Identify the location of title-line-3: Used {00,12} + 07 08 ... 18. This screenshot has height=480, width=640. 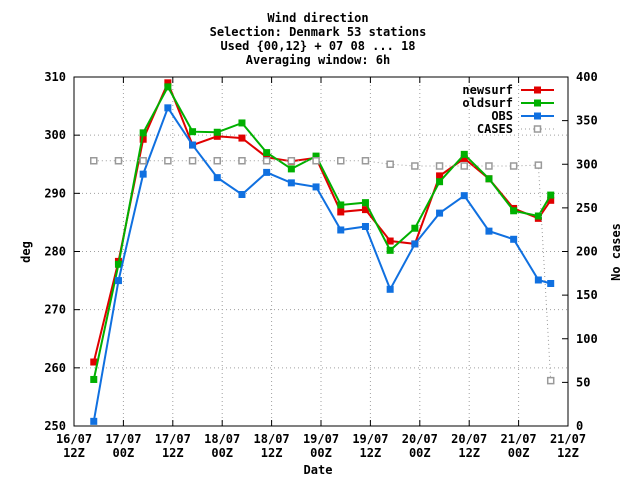
(317, 46).